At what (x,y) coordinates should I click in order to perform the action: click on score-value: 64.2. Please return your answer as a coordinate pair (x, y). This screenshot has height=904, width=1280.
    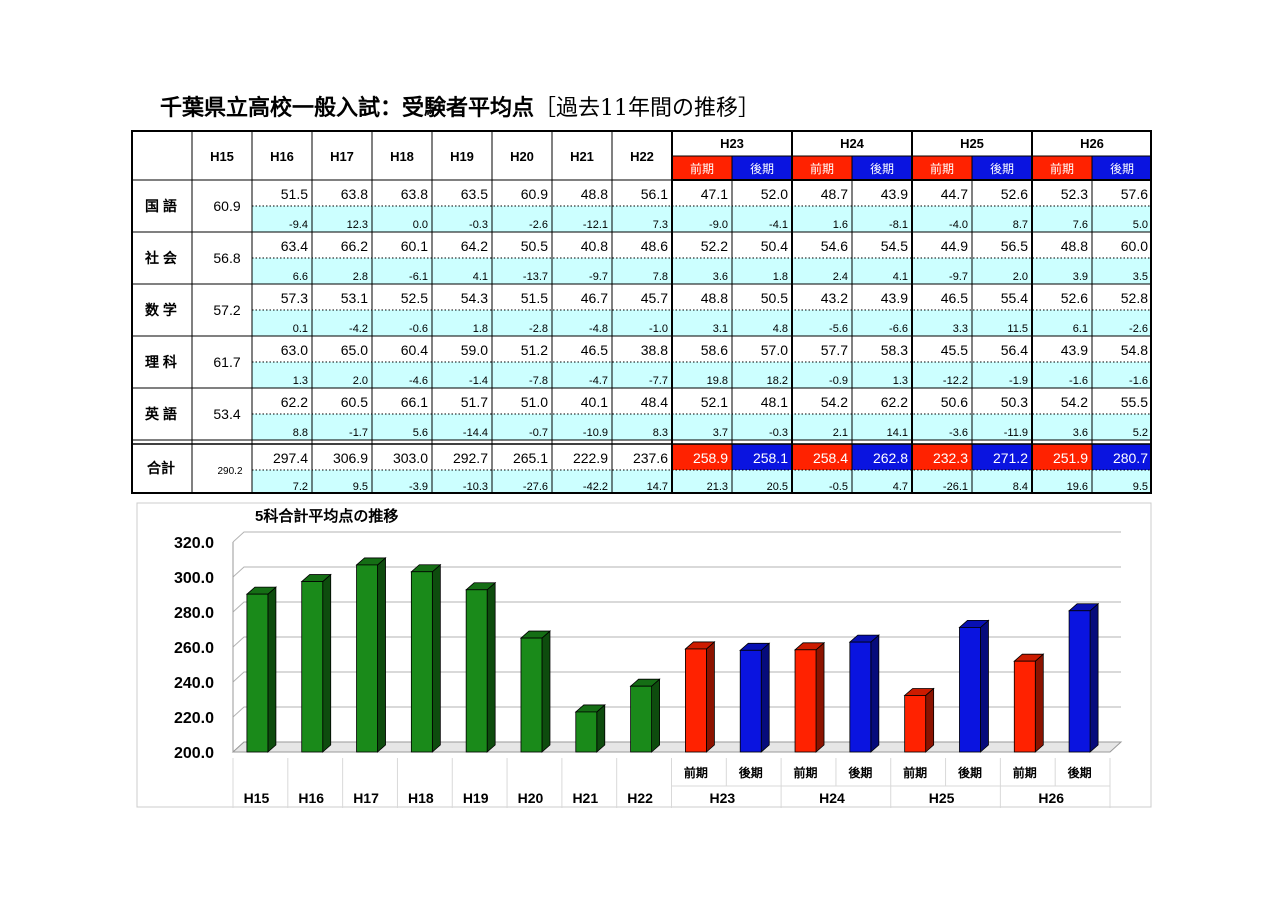
    Looking at the image, I should click on (474, 246).